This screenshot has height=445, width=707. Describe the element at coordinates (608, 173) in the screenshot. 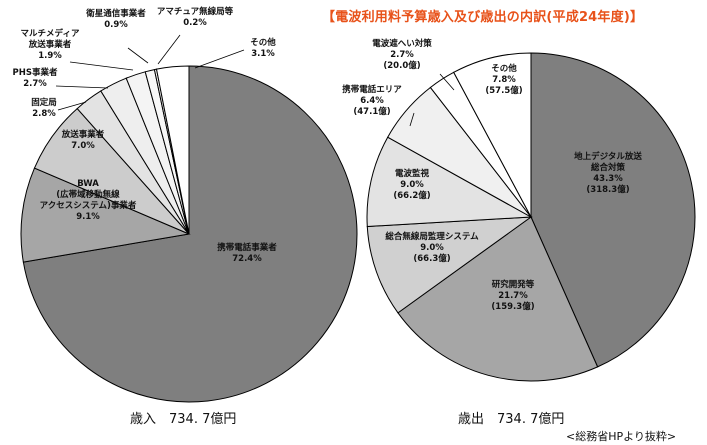

I see `slice-label: 地上デジタル放送総合対策 43.3% (318.3億)` at that location.